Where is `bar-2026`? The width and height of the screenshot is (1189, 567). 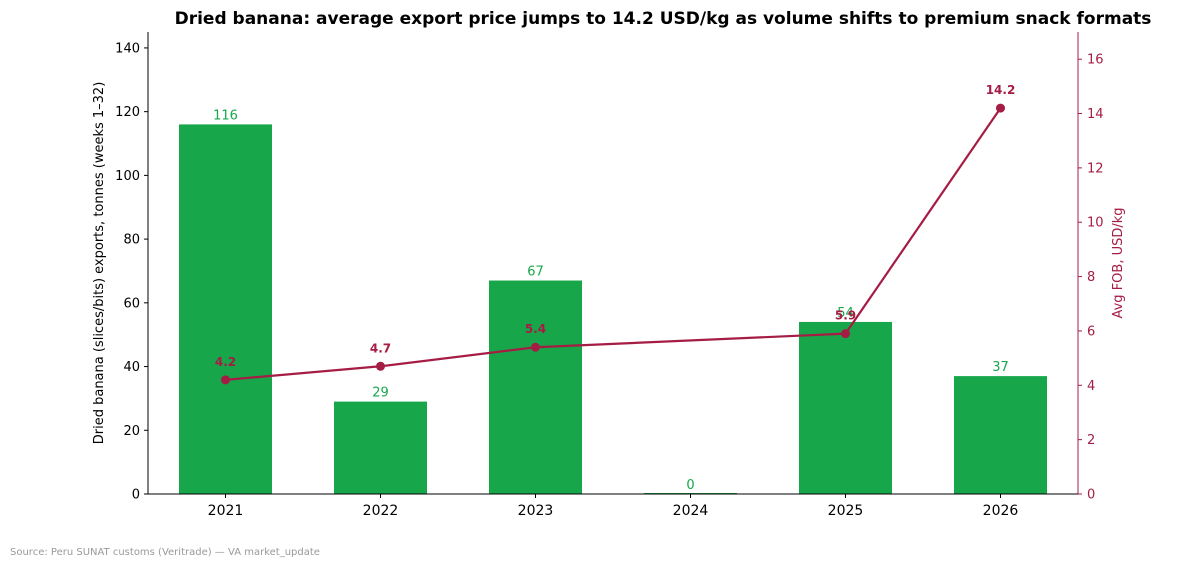 bar-2026 is located at coordinates (1000, 435).